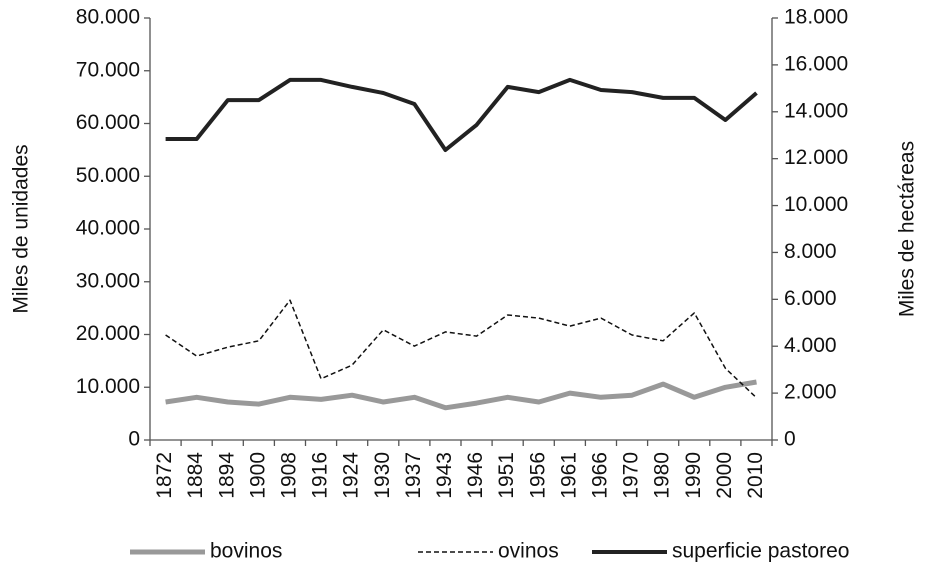 This screenshot has width=926, height=573. I want to click on y-tick-label: 50.000, so click(108, 175).